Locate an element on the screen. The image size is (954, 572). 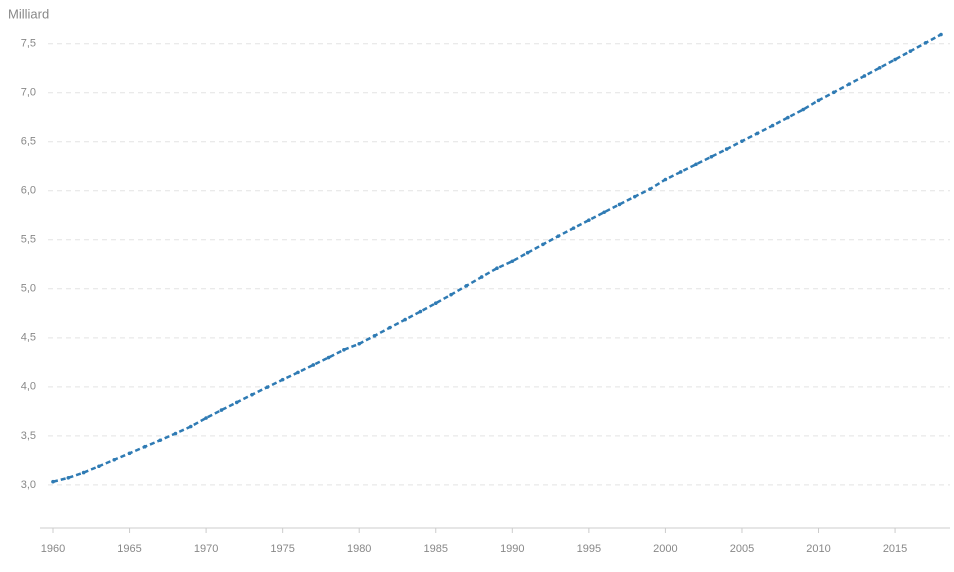
y-tick-label: 4,0 is located at coordinates (28, 387).